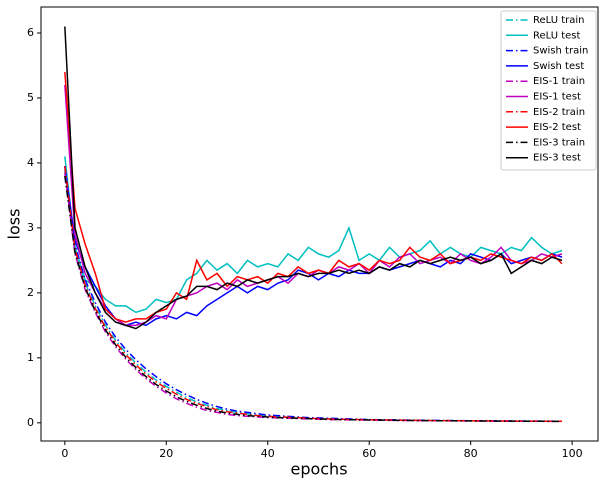 This screenshot has width=604, height=485. Describe the element at coordinates (560, 51) in the screenshot. I see `legend-label: Swish train` at that location.